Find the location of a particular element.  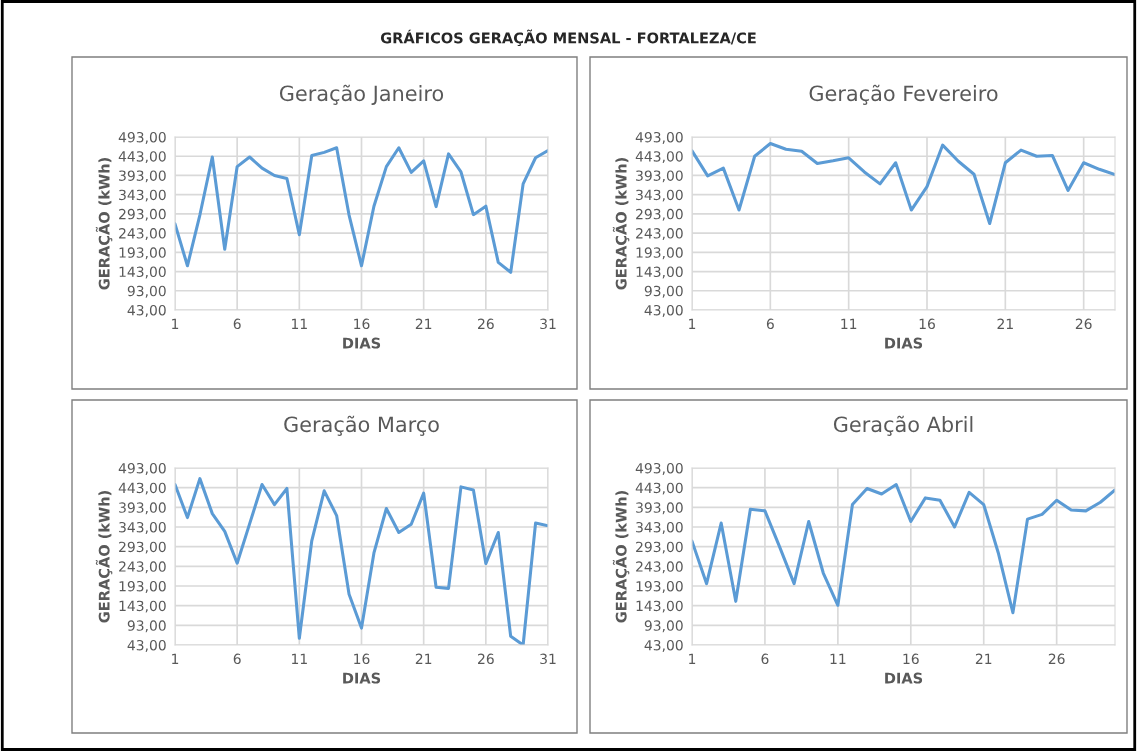

text: GRÁFICOS GERAÇÃO MENSAL - FORTALEZA/CE is located at coordinates (568, 38).